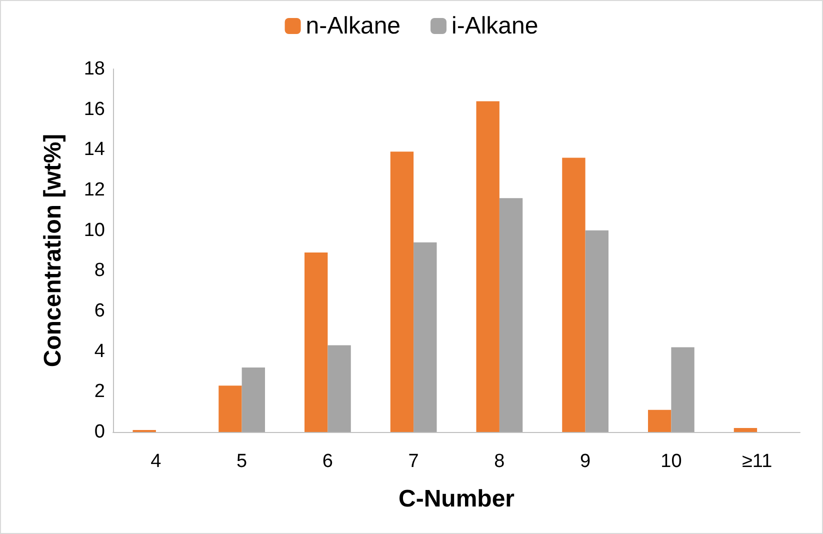 This screenshot has width=823, height=534. Describe the element at coordinates (757, 461) in the screenshot. I see `x-tick-label: ≥11` at that location.